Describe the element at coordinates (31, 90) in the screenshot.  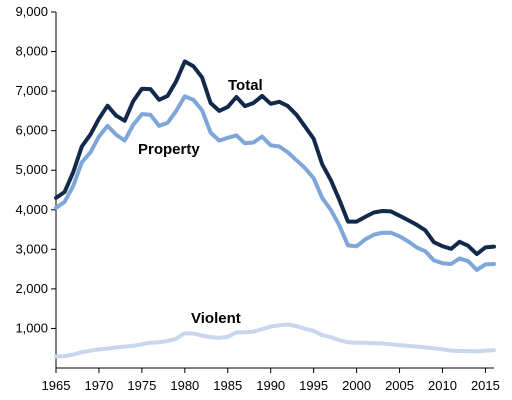
I see `y-tick-label: 7,000` at that location.